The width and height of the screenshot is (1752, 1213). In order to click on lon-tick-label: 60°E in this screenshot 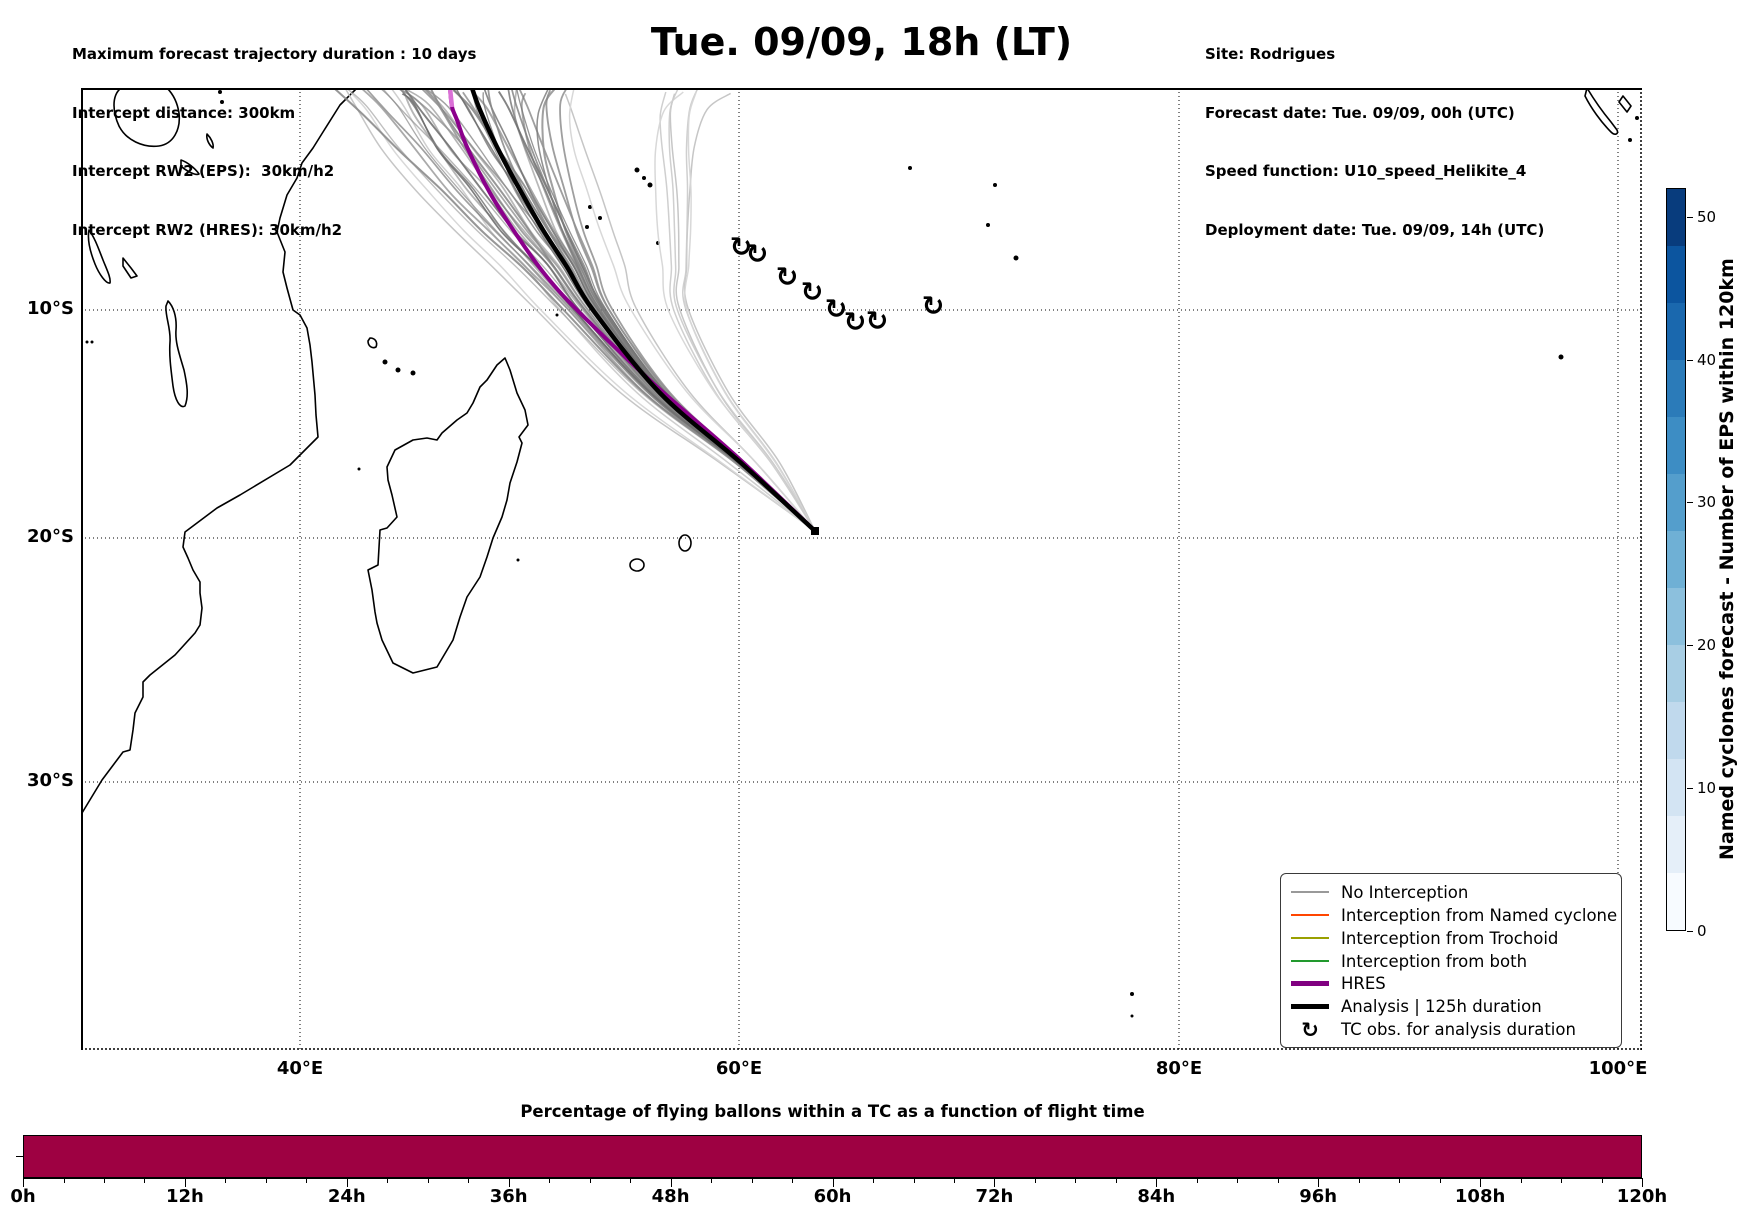, I will do `click(739, 1068)`.